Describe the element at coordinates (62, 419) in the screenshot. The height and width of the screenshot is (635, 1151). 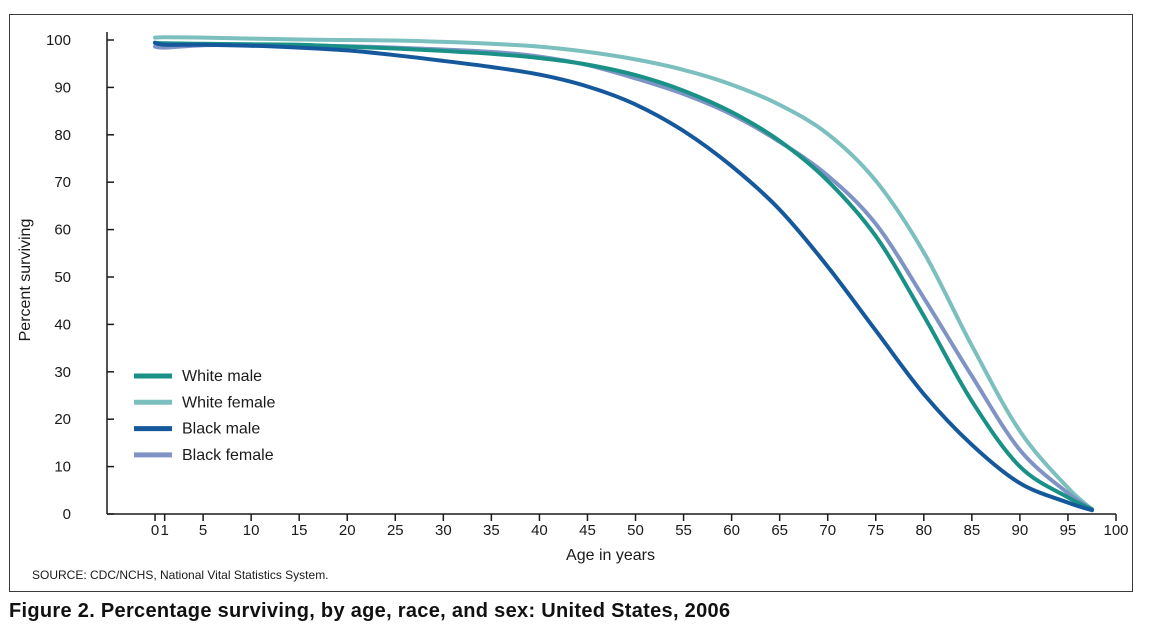
I see `y-tick-label: 20` at that location.